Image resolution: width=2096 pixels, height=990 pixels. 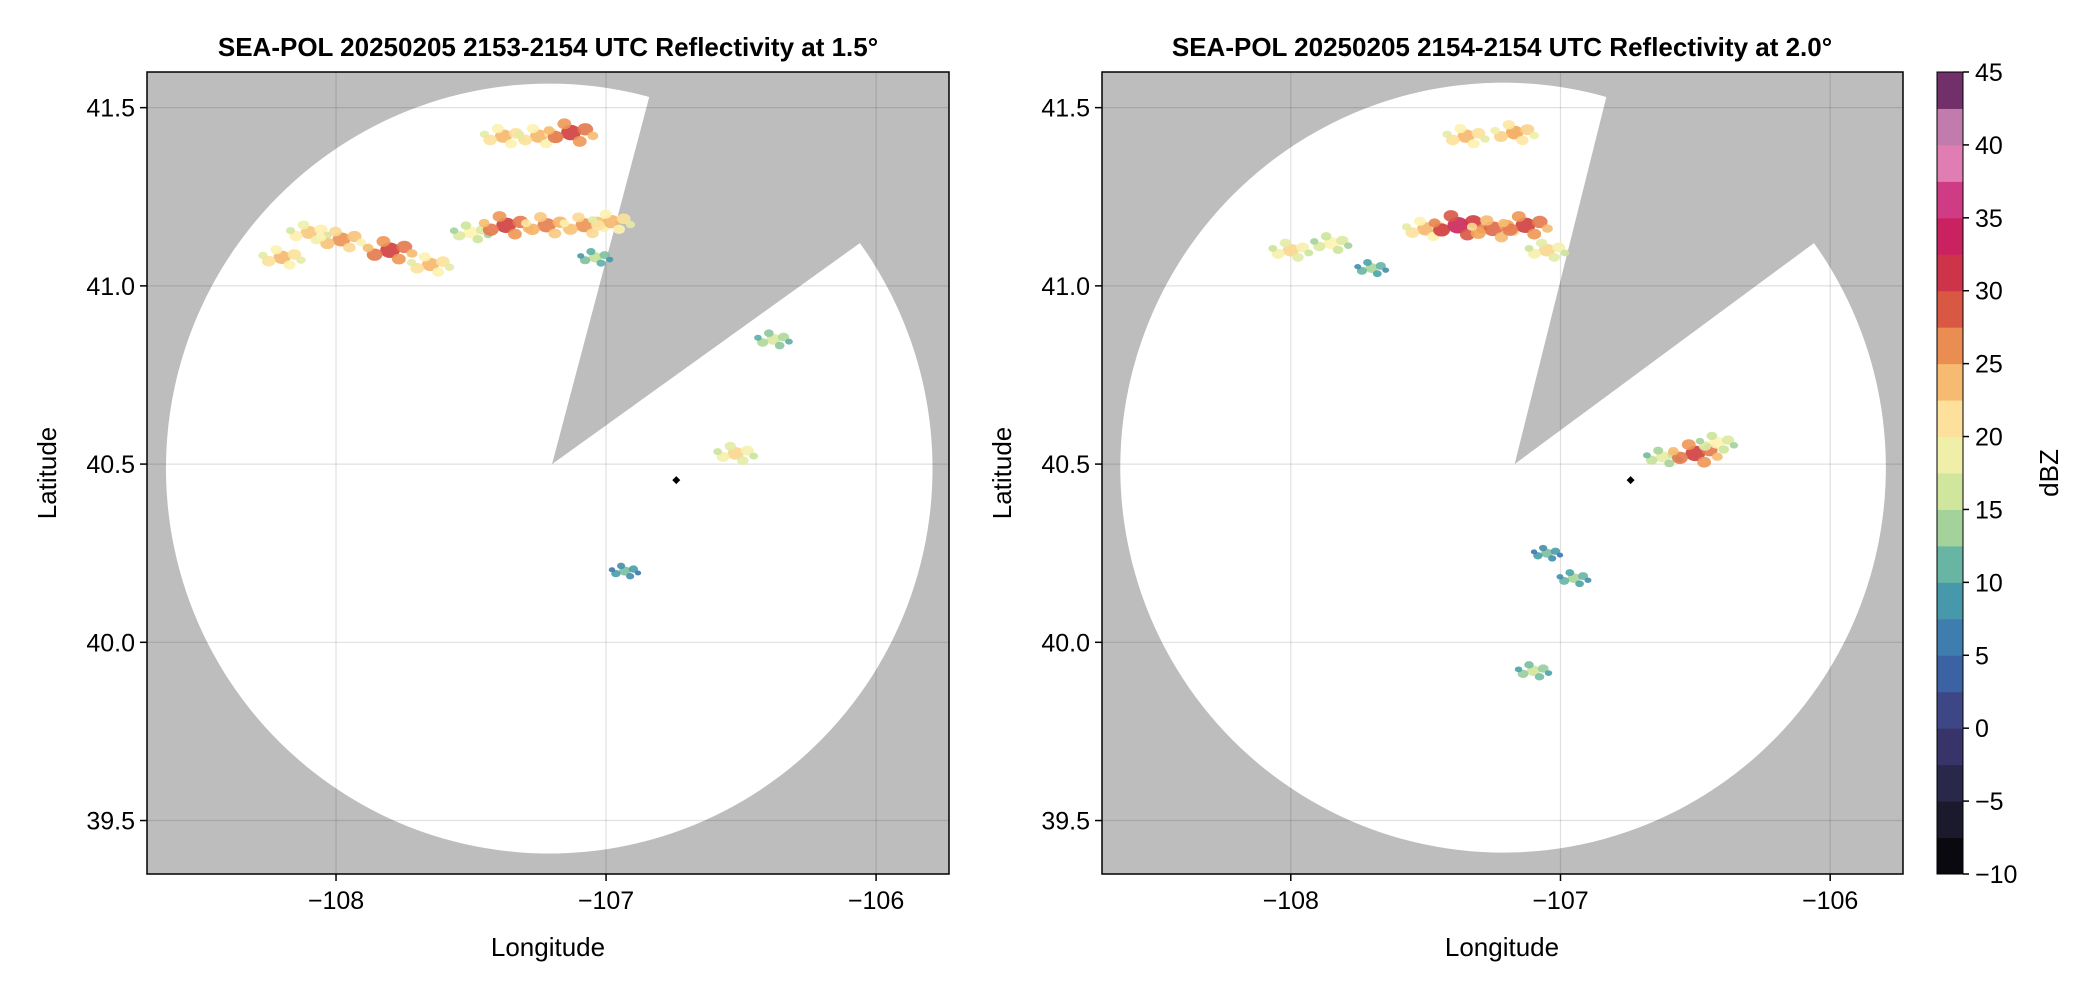 I want to click on colorbar-ticks: 45 40 35 30 25 20 15 10 5 0 −5 −10, so click(x=1990, y=474).